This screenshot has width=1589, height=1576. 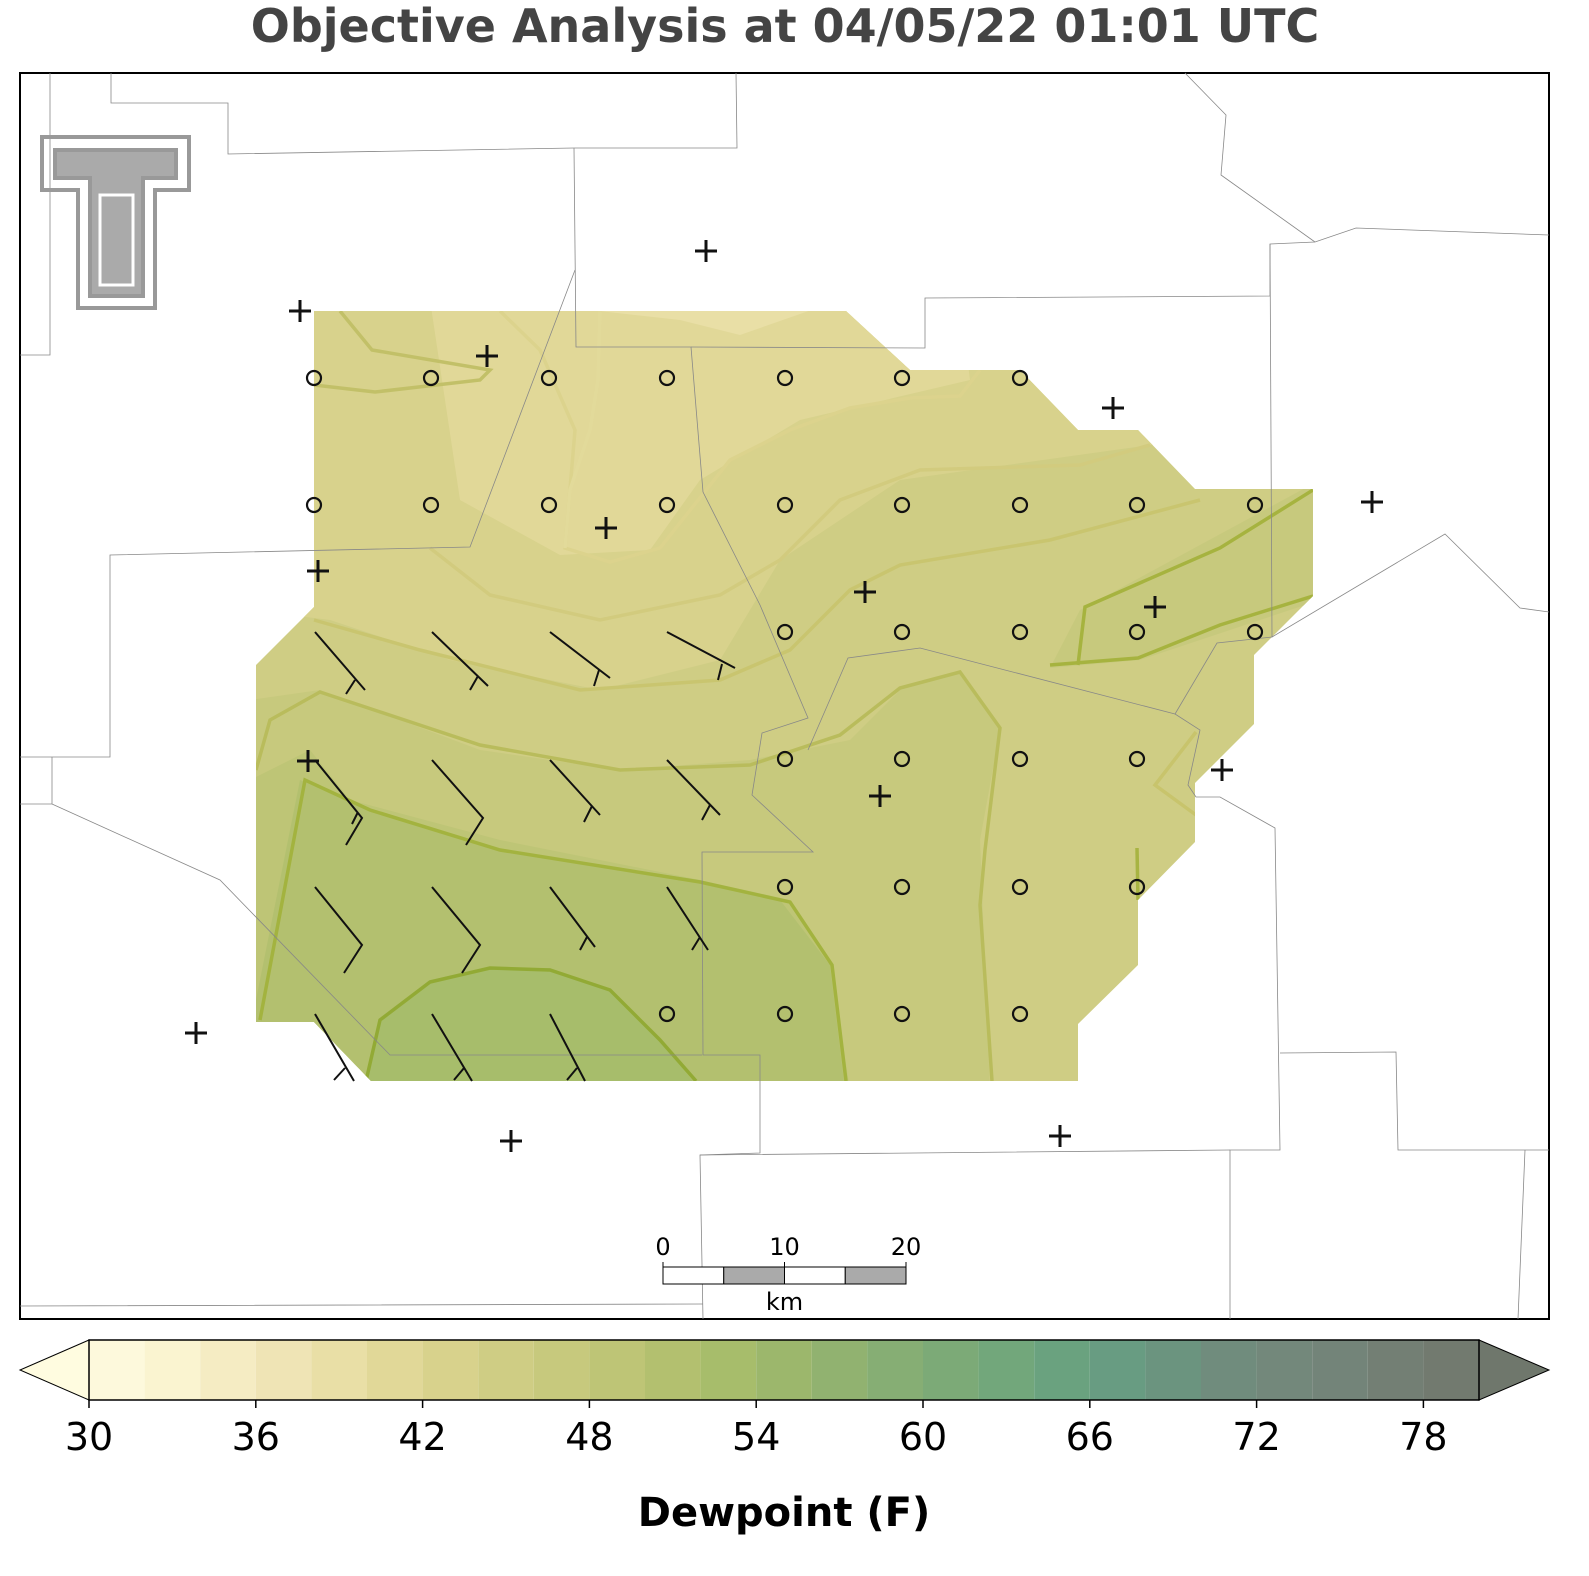 What do you see at coordinates (54, 1370) in the screenshot?
I see `colorbar-under` at bounding box center [54, 1370].